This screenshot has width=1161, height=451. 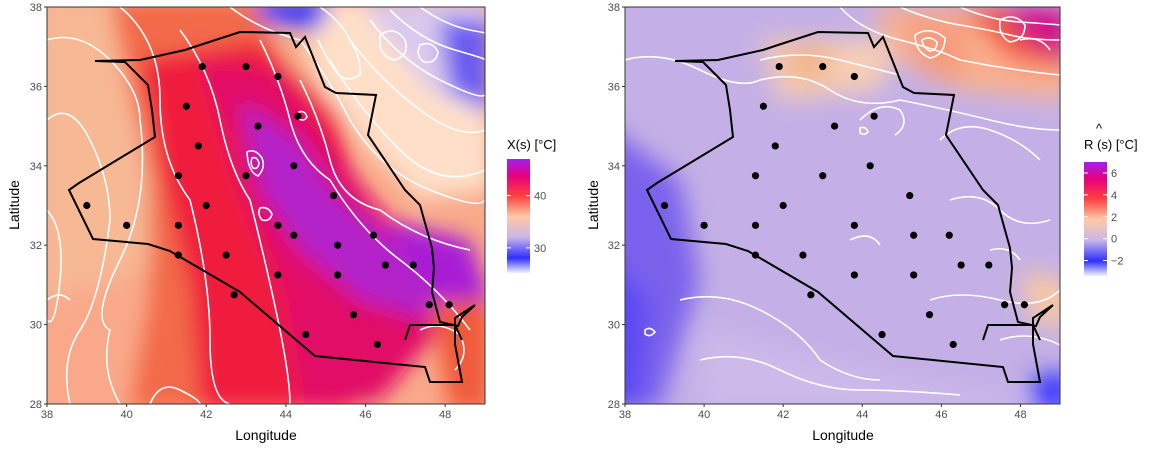 I want to click on legend-tick-label: 6, so click(x=1114, y=174).